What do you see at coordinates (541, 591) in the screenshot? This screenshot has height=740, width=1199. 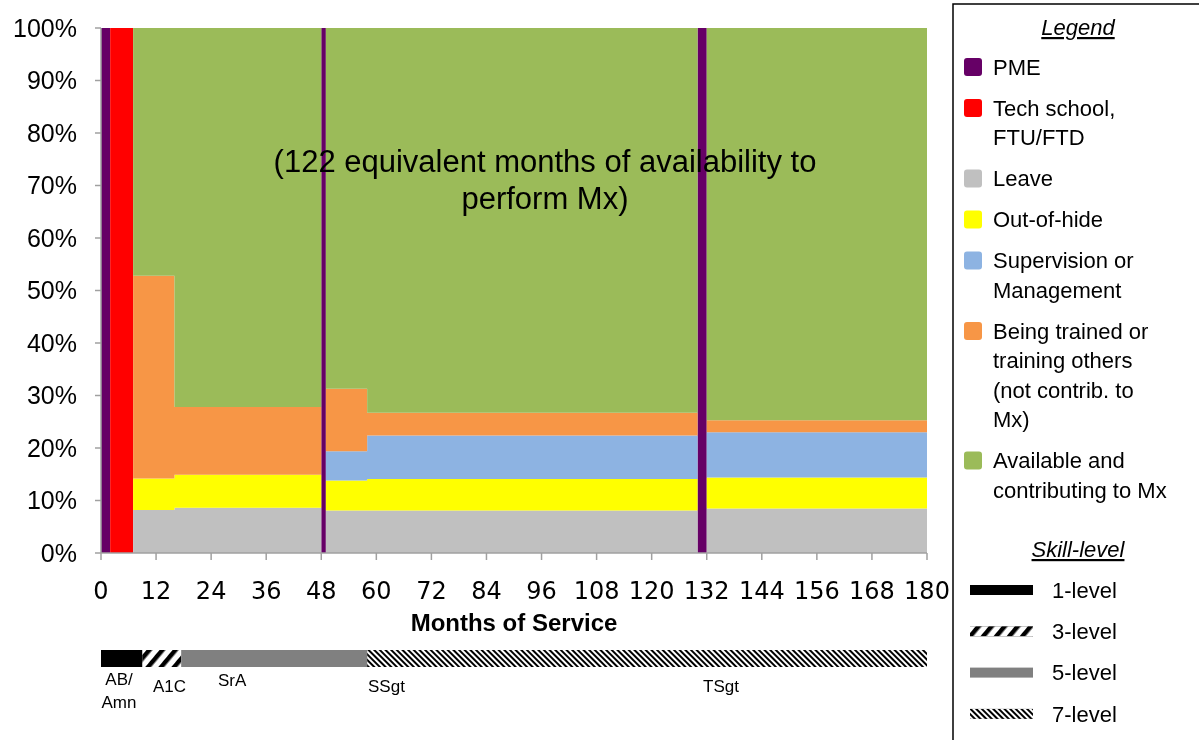 I see `x-tick-label: 96` at bounding box center [541, 591].